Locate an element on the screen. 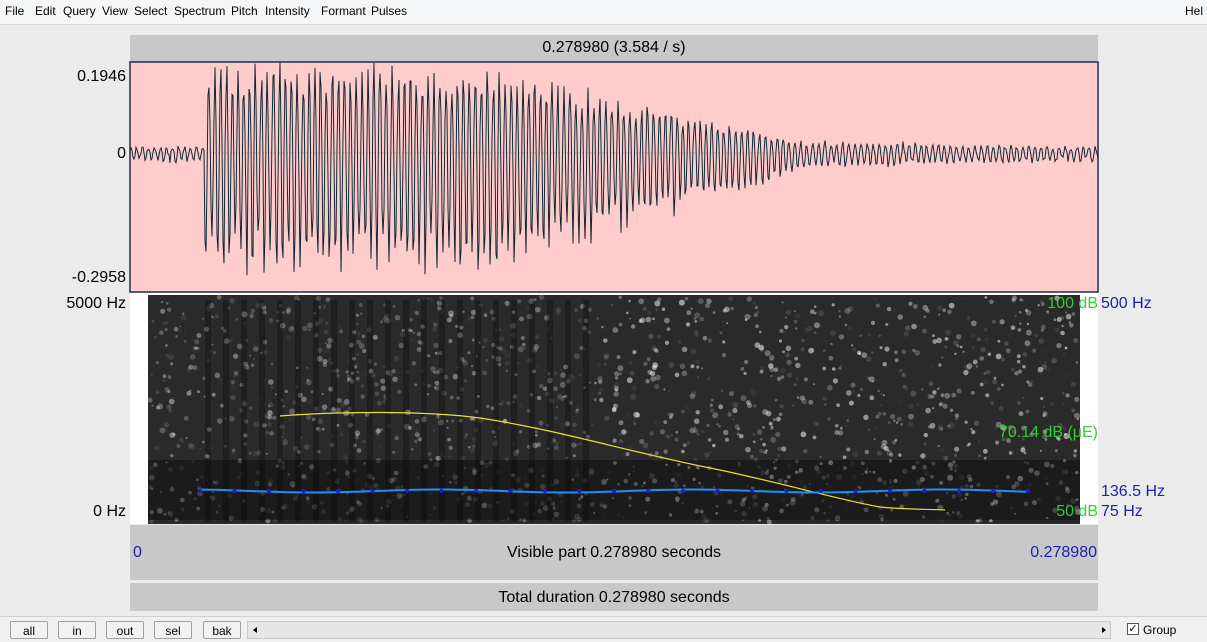 The height and width of the screenshot is (642, 1207). button: bak is located at coordinates (222, 630).